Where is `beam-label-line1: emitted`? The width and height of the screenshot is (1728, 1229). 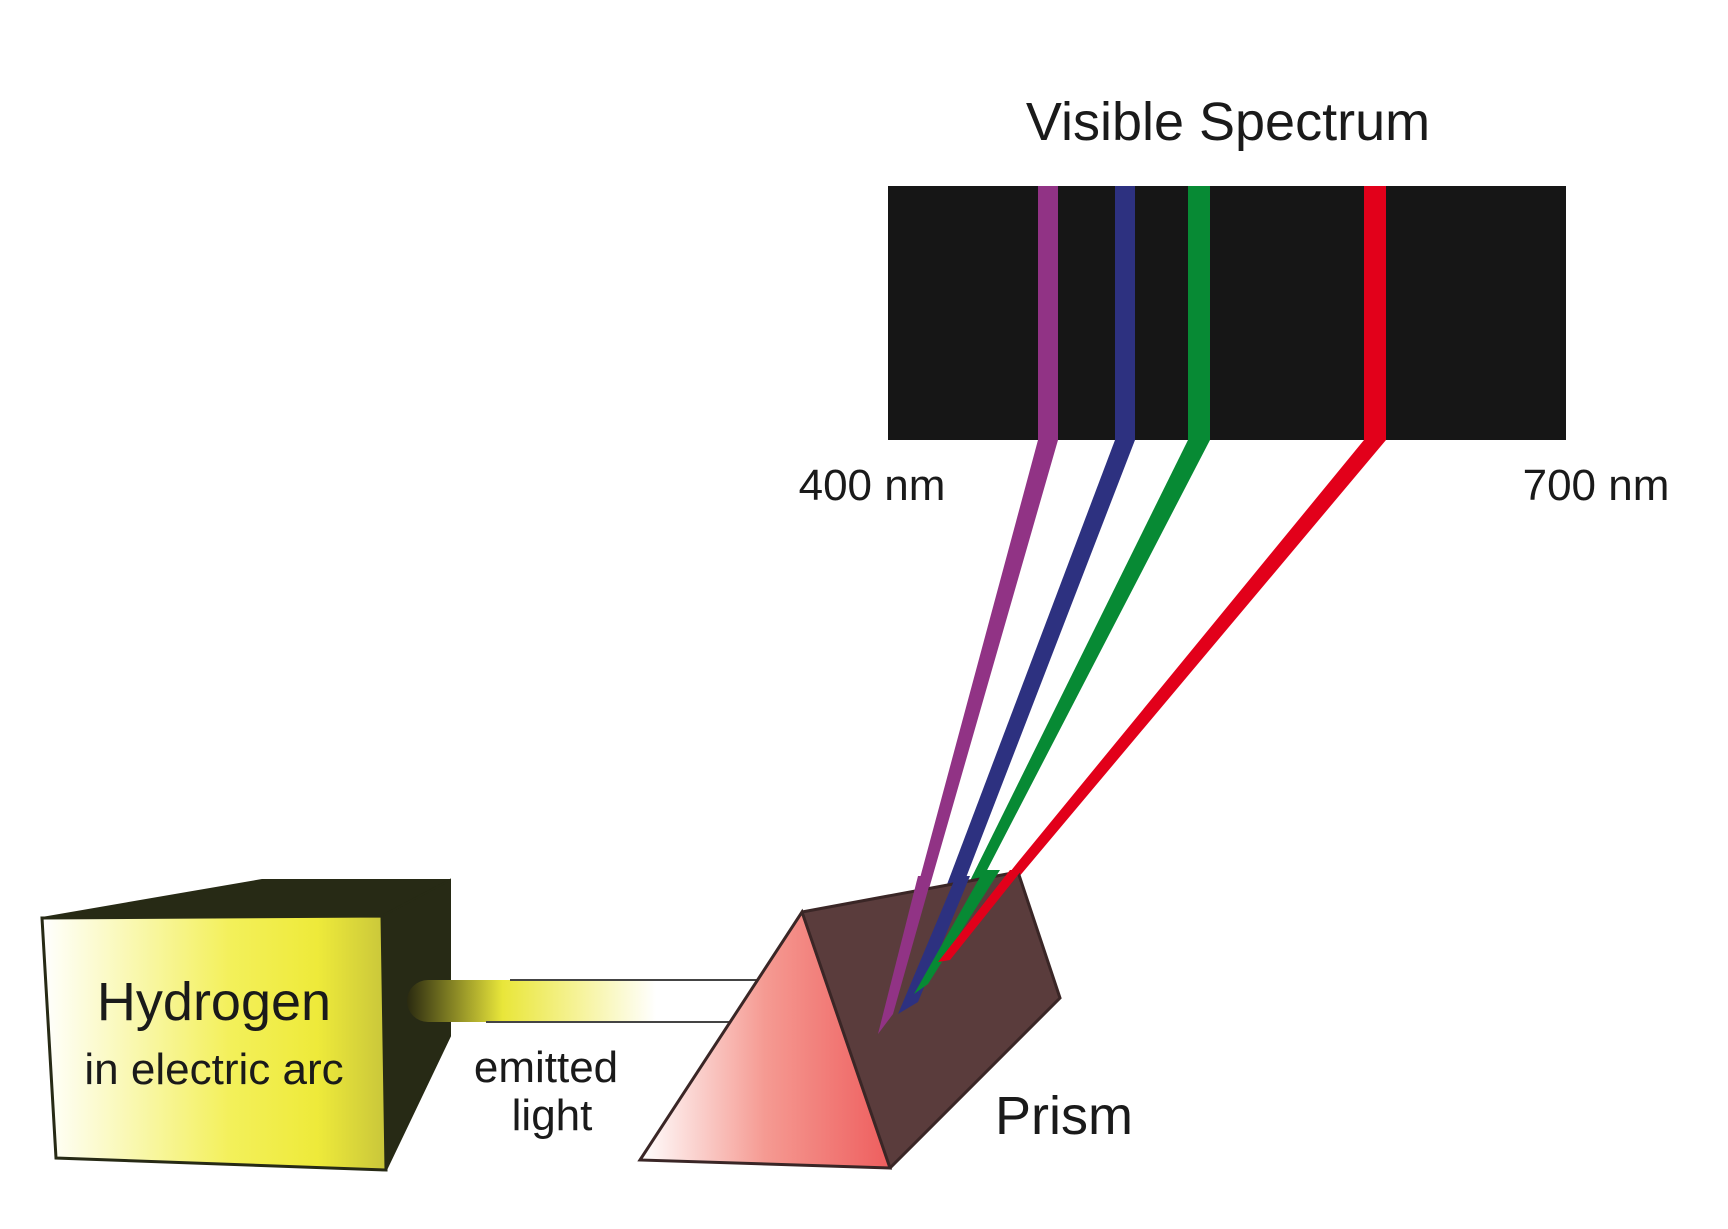 beam-label-line1: emitted is located at coordinates (546, 1067).